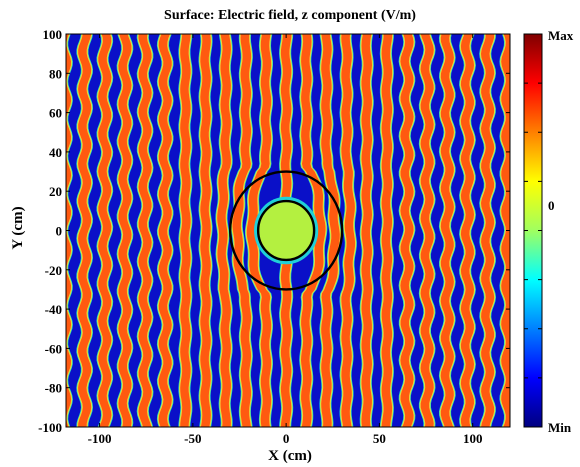 Image resolution: width=580 pixels, height=467 pixels. I want to click on y-tick-label: 100, so click(53, 34).